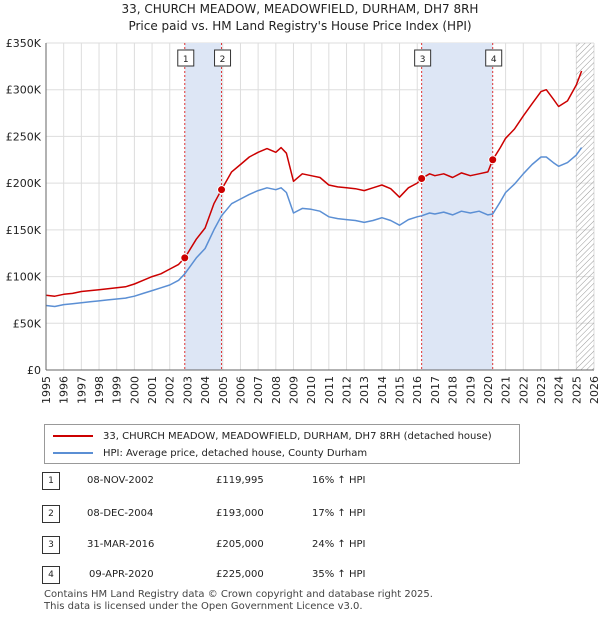 The width and height of the screenshot is (600, 620). Describe the element at coordinates (51, 545) in the screenshot. I see `sale-number-badge: 3` at that location.